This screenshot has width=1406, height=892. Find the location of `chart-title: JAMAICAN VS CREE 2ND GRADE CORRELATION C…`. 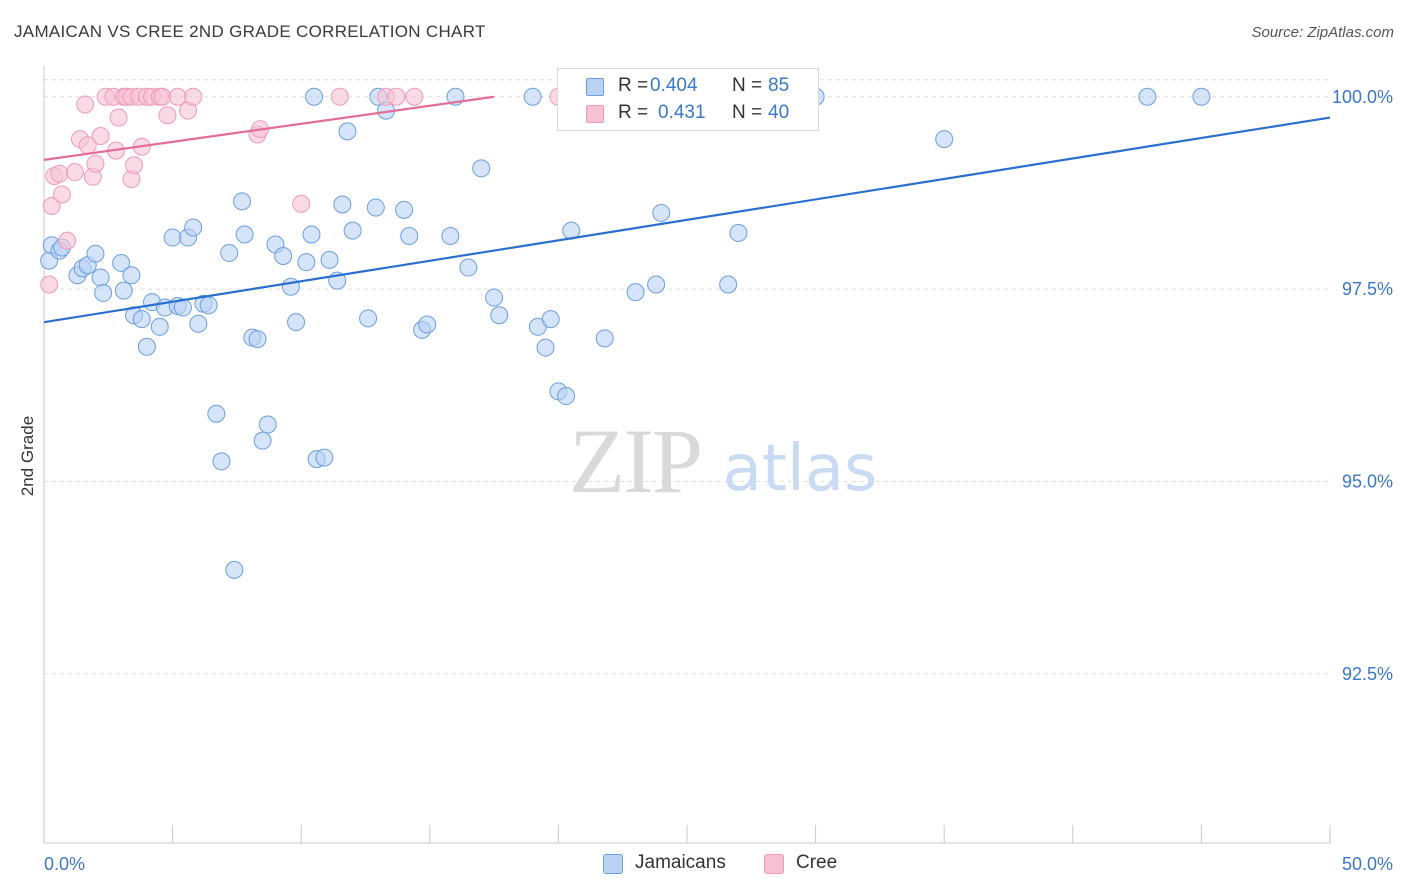

chart-title: JAMAICAN VS CREE 2ND GRADE CORRELATION C… is located at coordinates (250, 31).